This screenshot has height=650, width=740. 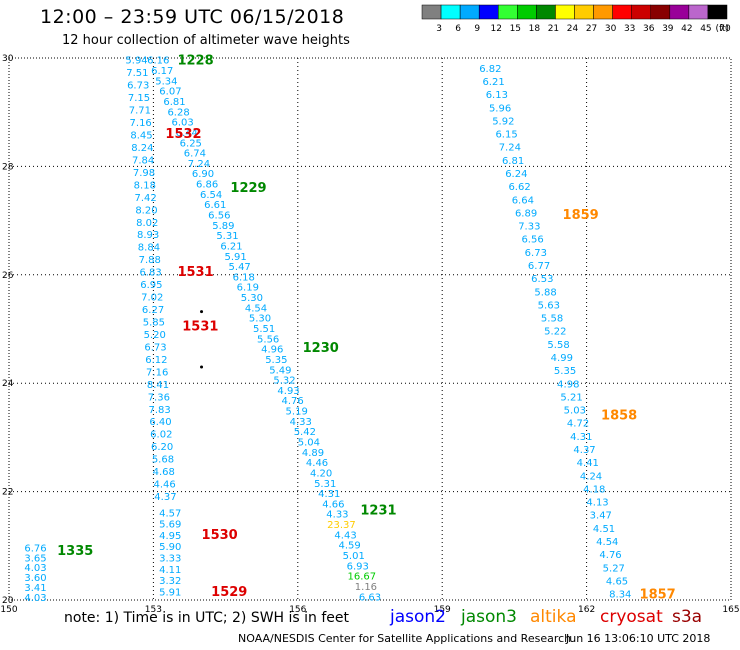 I want to click on wave-height-value: 6.19, so click(x=248, y=288).